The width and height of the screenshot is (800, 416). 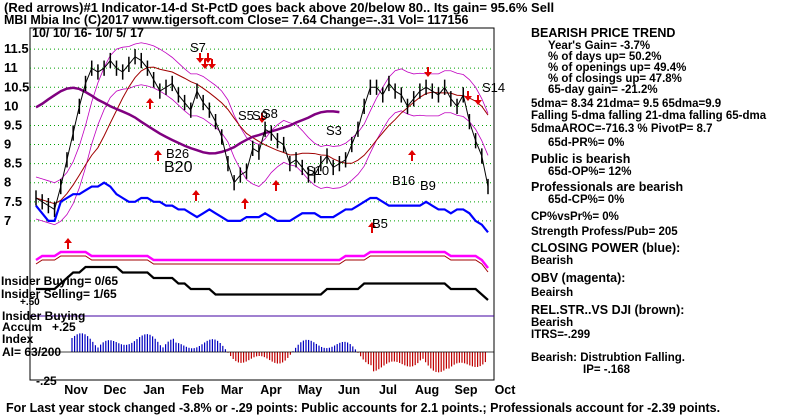 What do you see at coordinates (178, 167) in the screenshot?
I see `signal-label: B20` at bounding box center [178, 167].